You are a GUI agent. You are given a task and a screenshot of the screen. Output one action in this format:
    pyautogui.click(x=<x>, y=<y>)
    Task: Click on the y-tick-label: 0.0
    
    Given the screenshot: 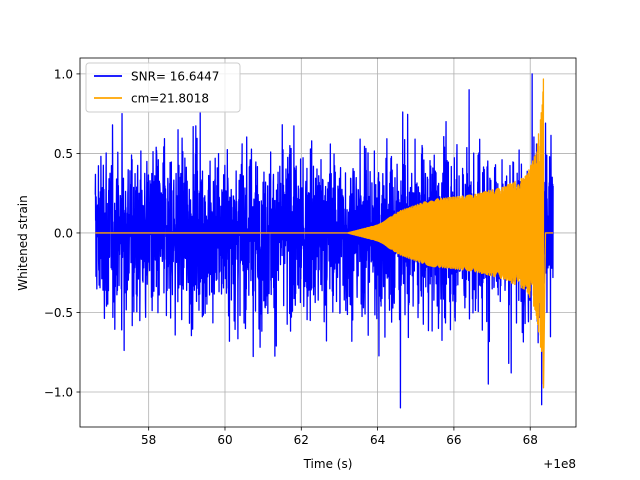 What is the action you would take?
    pyautogui.click(x=63, y=233)
    